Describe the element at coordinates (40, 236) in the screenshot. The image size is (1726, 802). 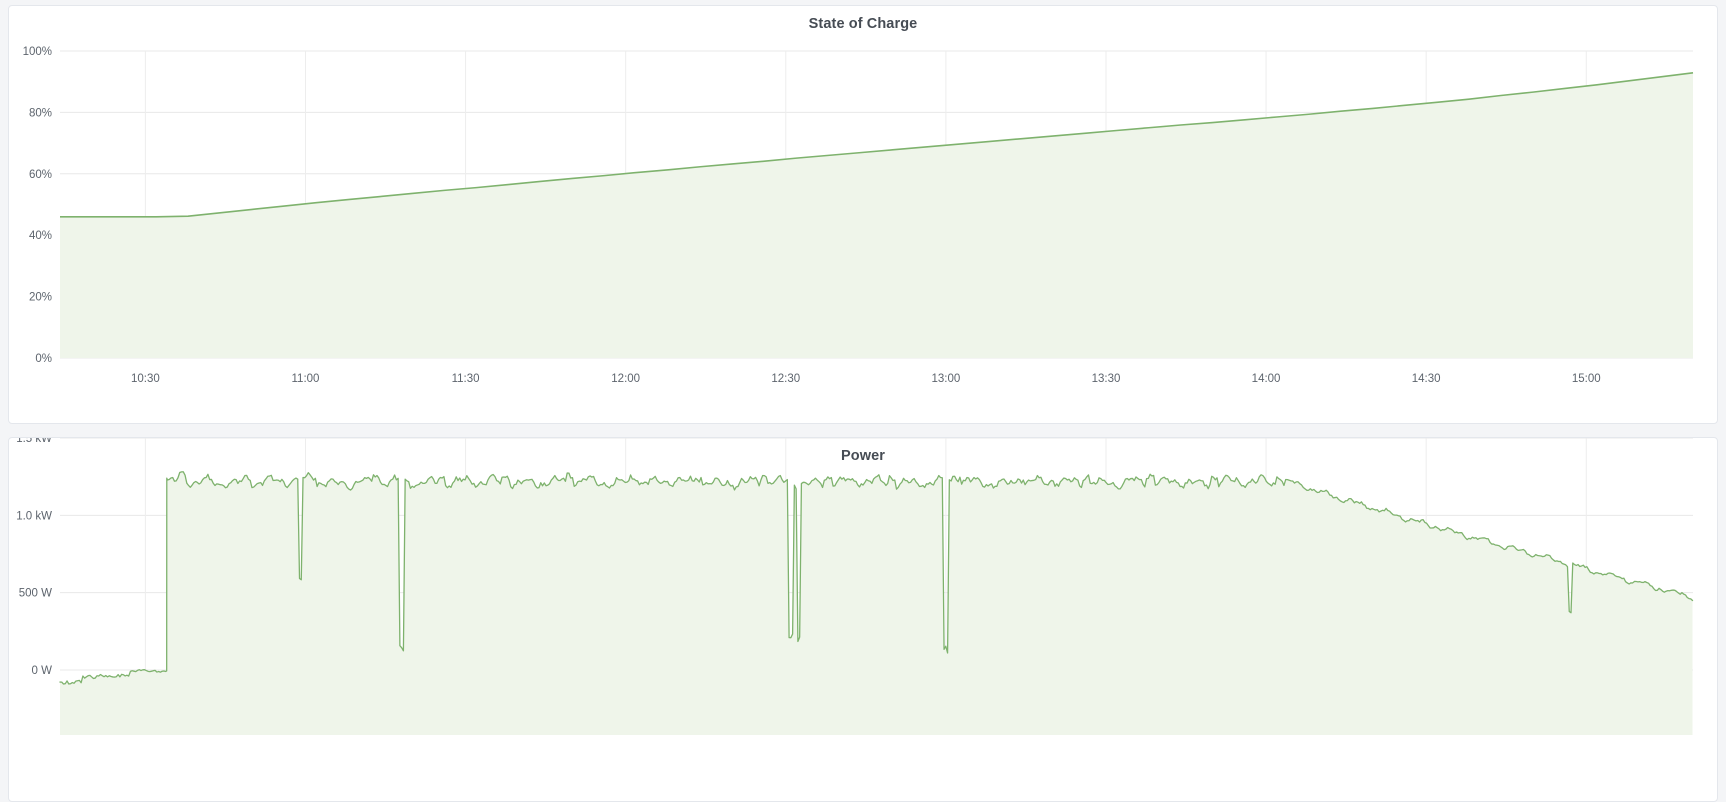
I see `soc-y-tick-label: 40%` at that location.